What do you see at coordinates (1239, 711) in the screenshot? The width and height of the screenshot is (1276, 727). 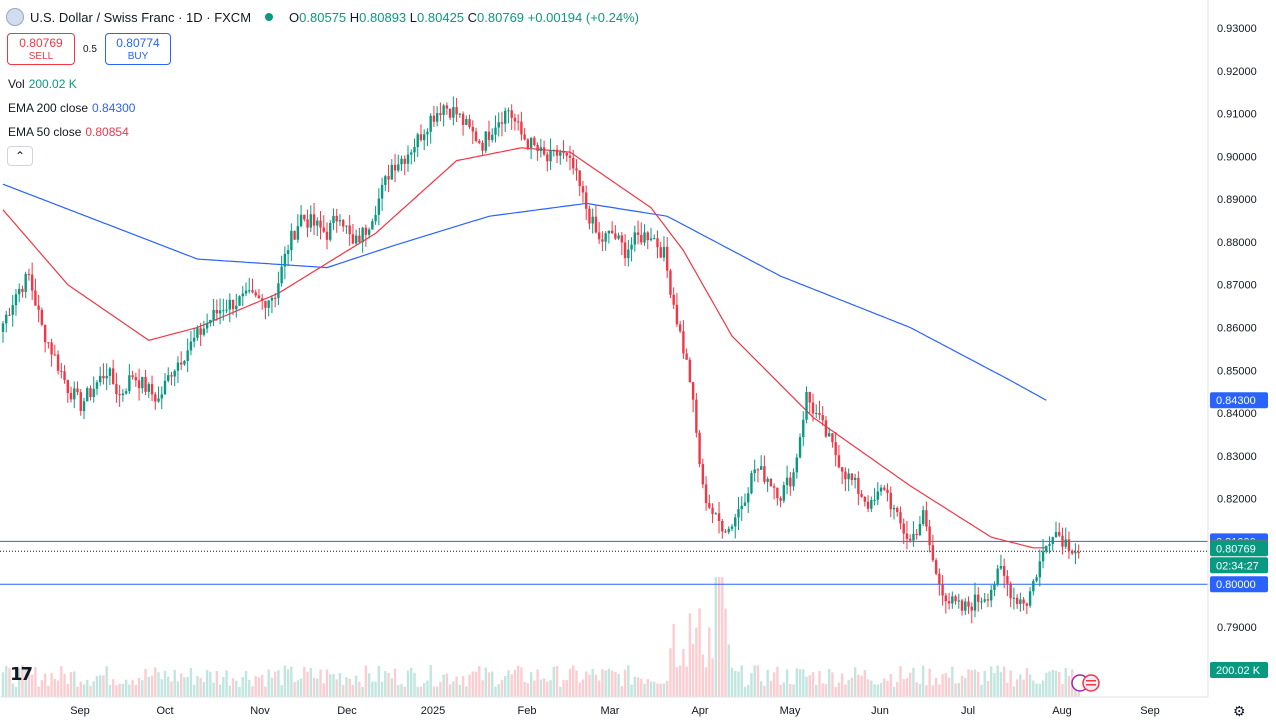 I see `gear-icon: ⚙` at bounding box center [1239, 711].